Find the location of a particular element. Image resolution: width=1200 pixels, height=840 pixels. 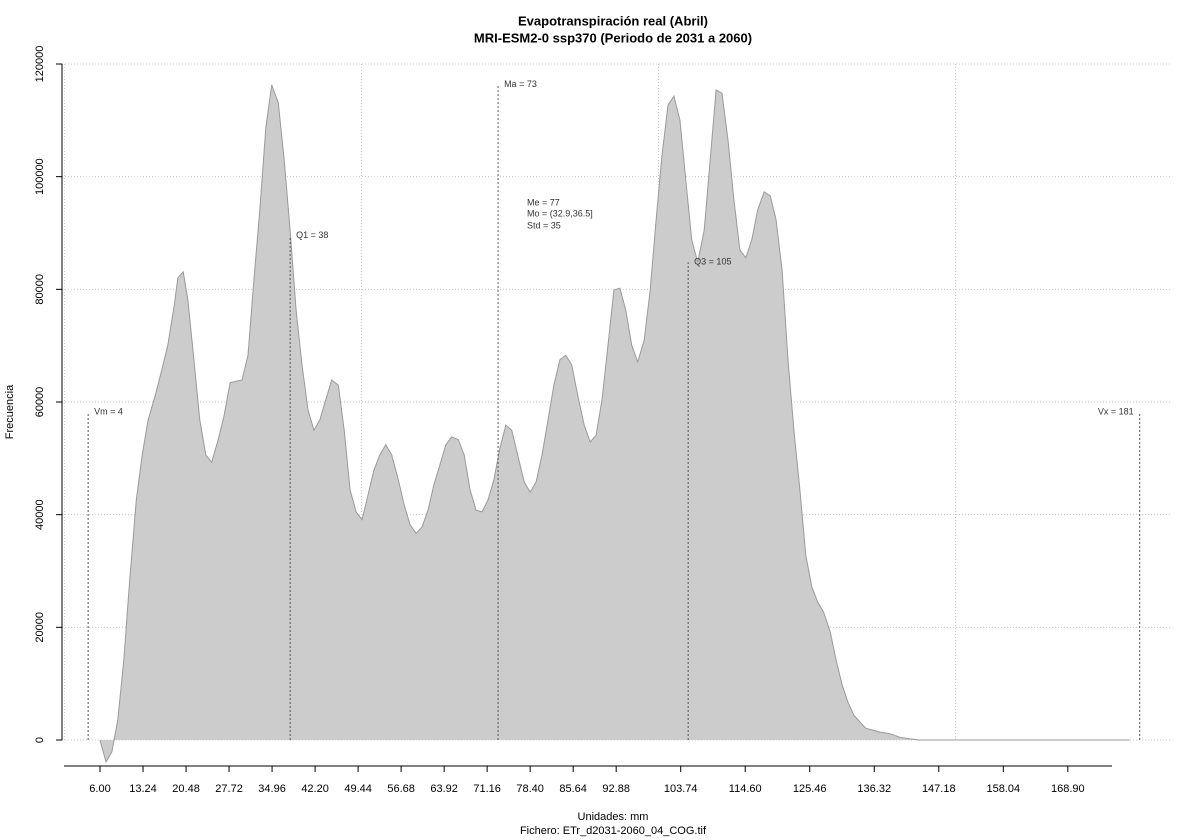

x-tick-label: 20.48 is located at coordinates (186, 789).